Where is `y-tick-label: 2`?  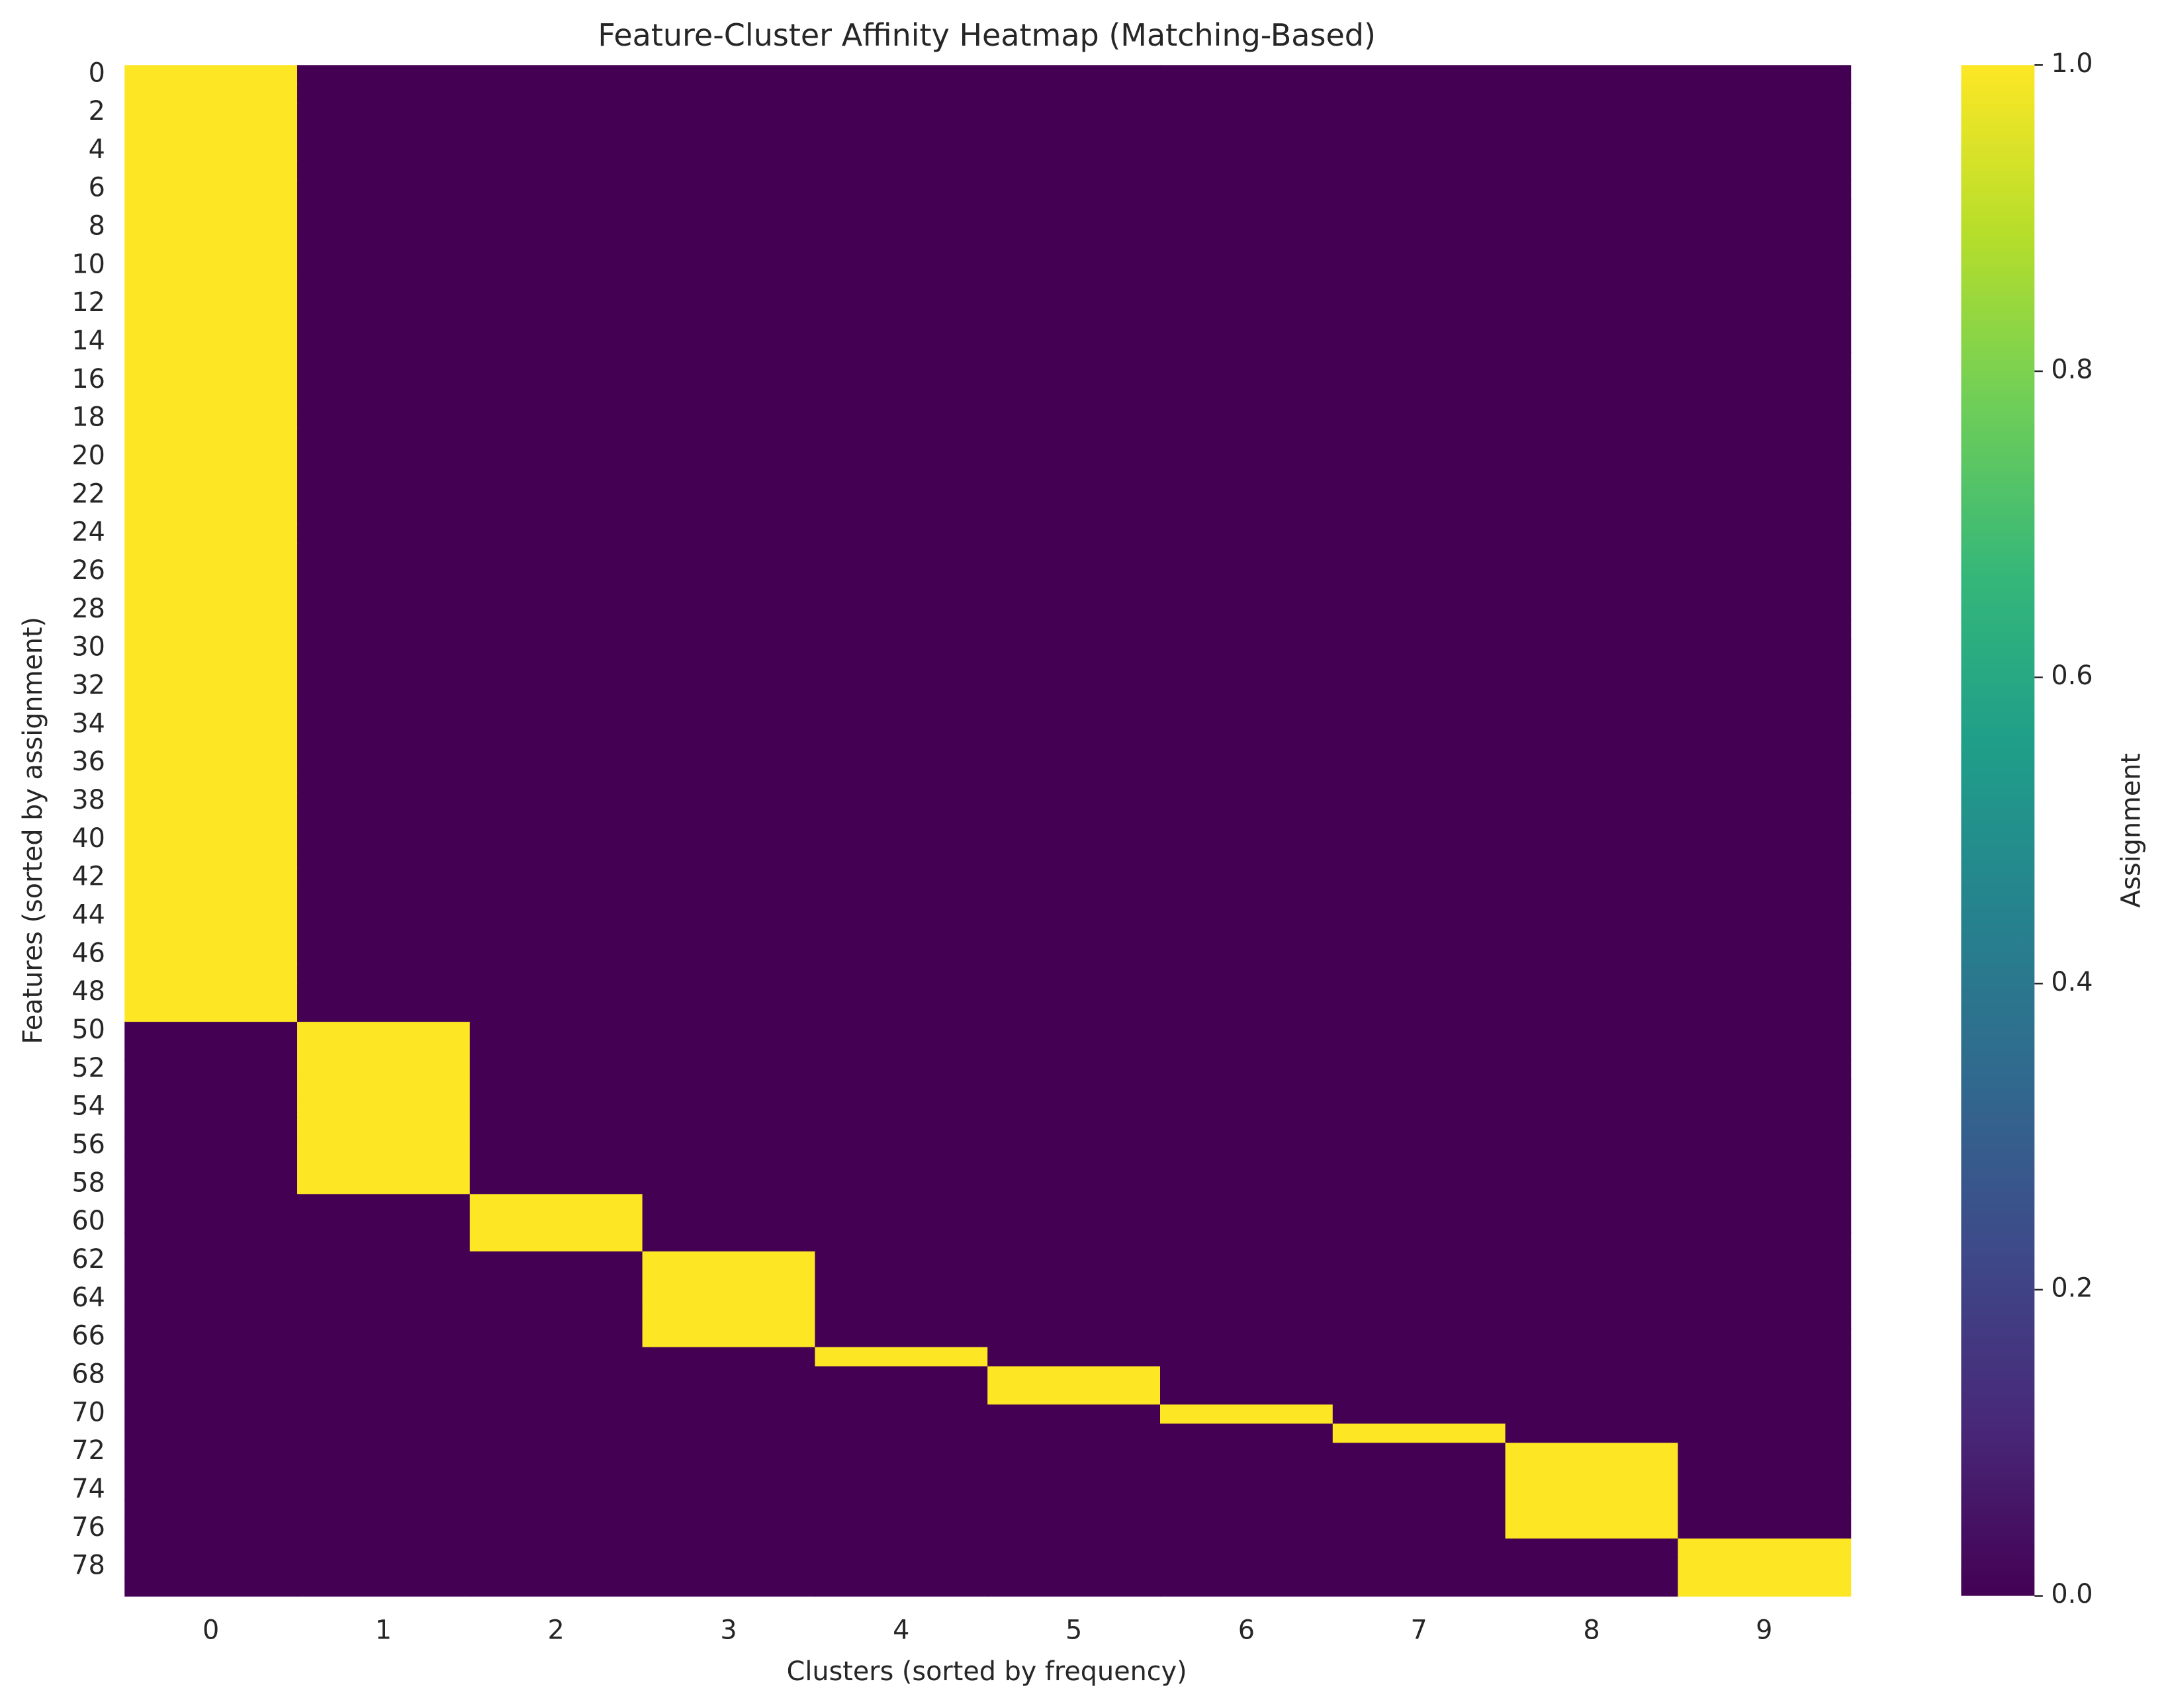 y-tick-label: 2 is located at coordinates (97, 111).